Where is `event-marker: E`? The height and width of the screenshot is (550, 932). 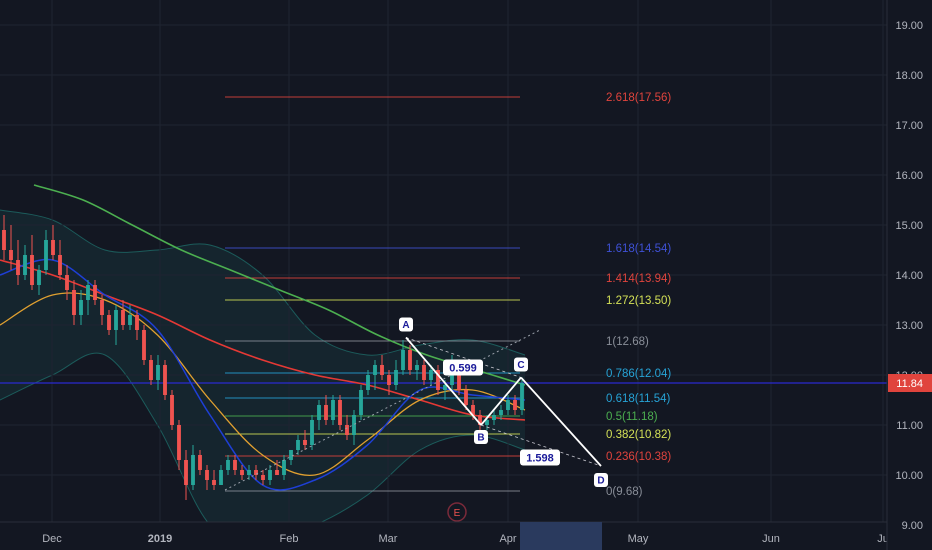 event-marker: E is located at coordinates (457, 512).